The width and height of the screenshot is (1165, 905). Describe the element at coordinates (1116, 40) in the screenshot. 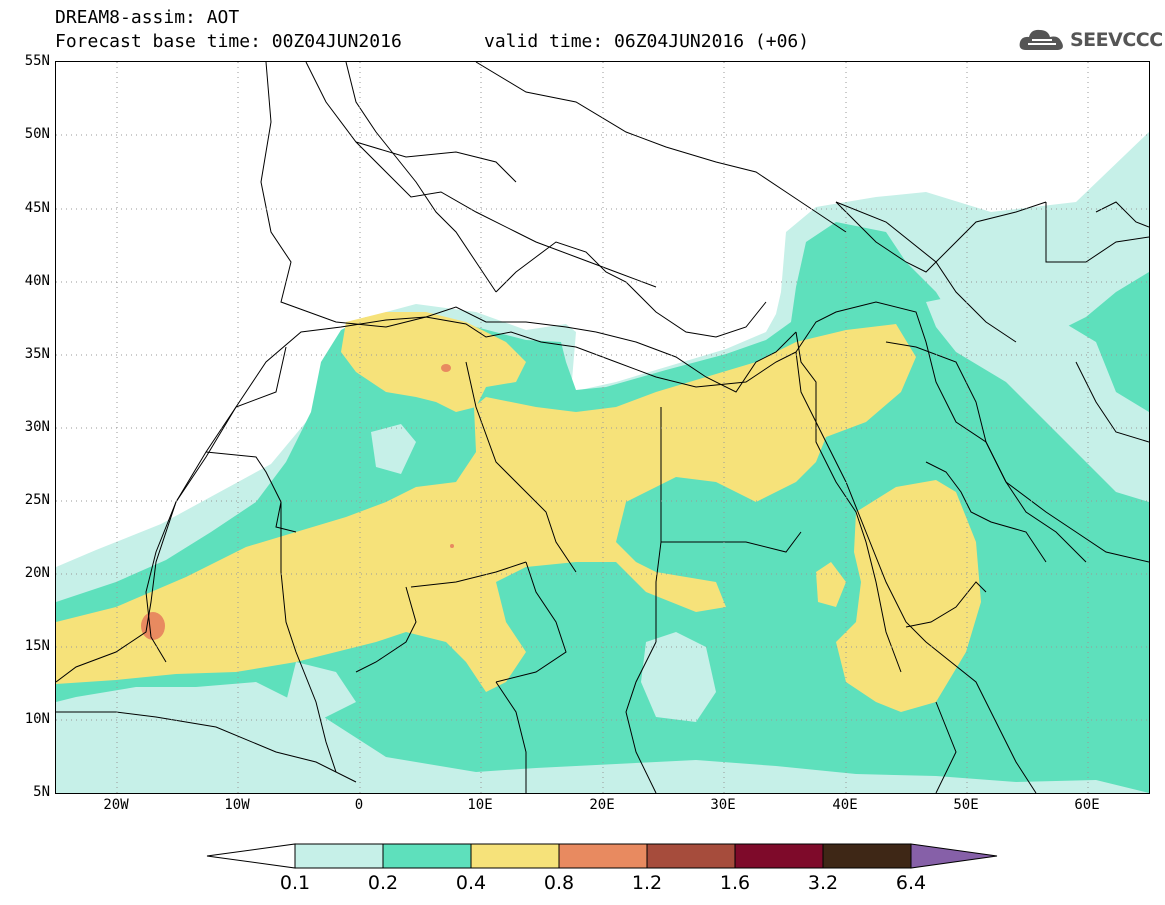

I see `logo-text: SEEVCCC` at that location.